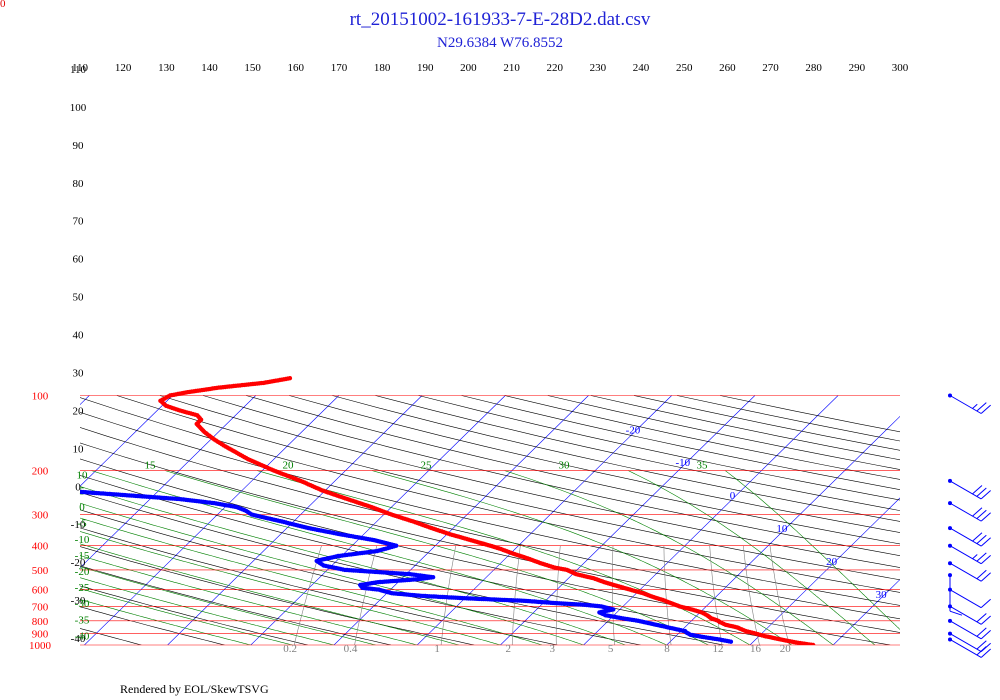  I want to click on moist-adiabat-left-label: -5, so click(82, 524).